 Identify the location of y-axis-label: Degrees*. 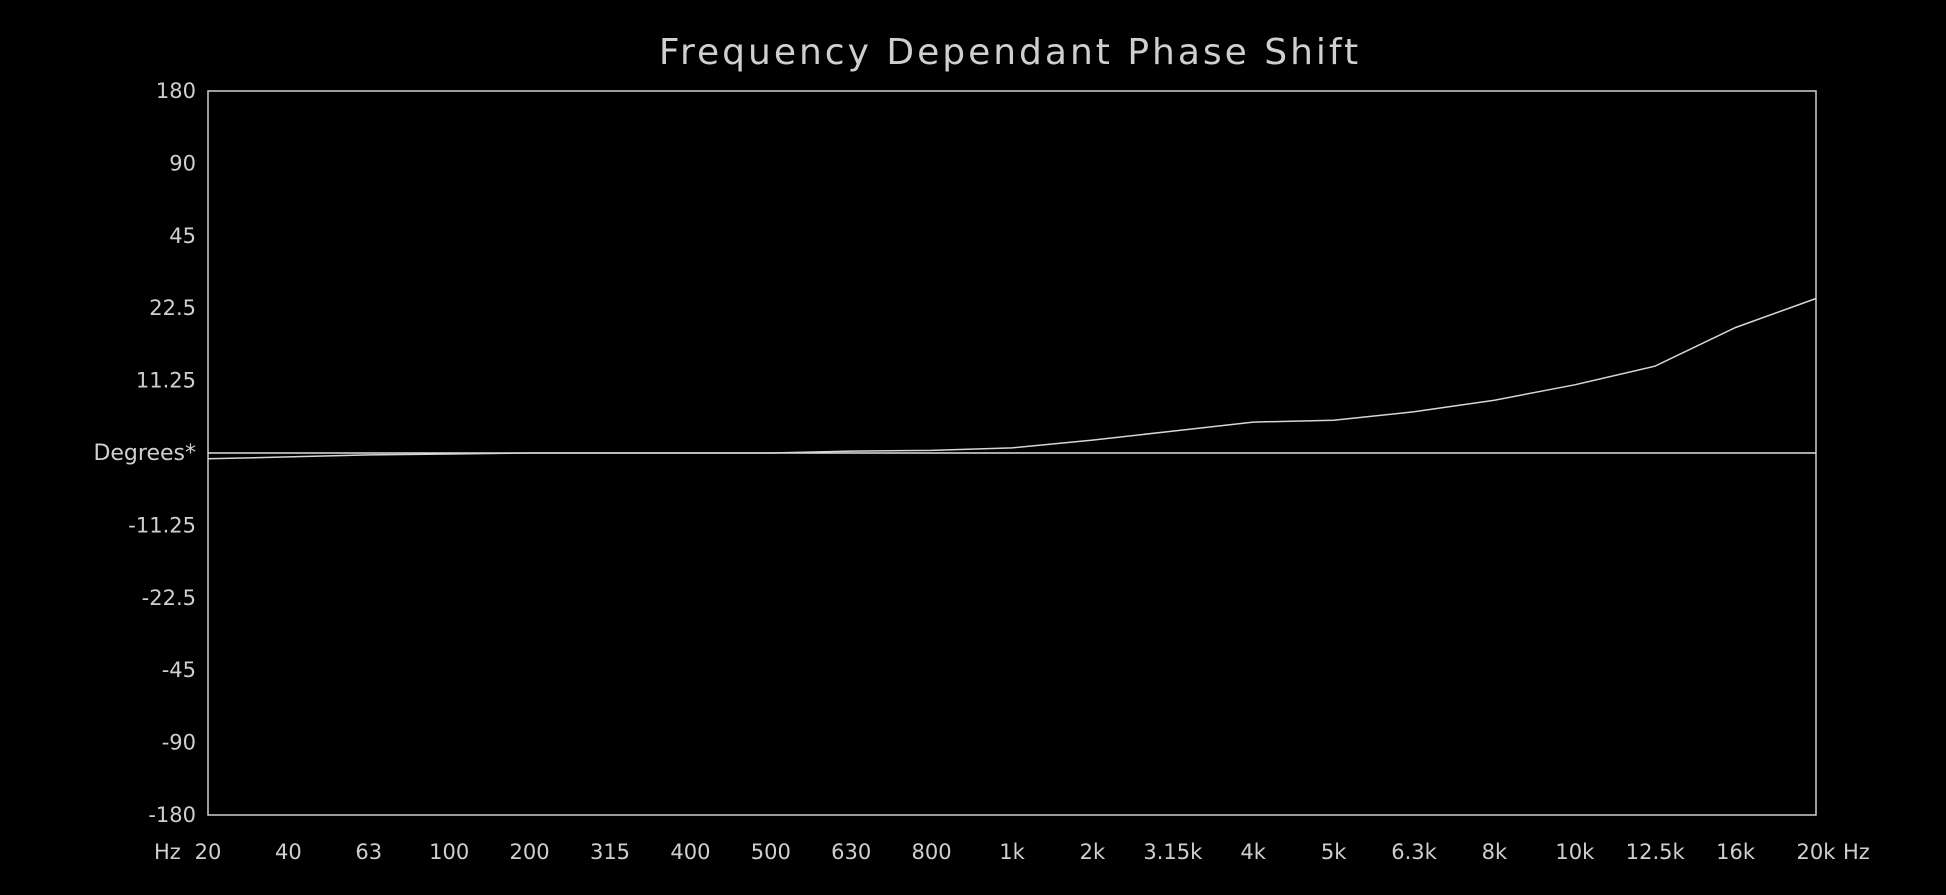
(144, 453).